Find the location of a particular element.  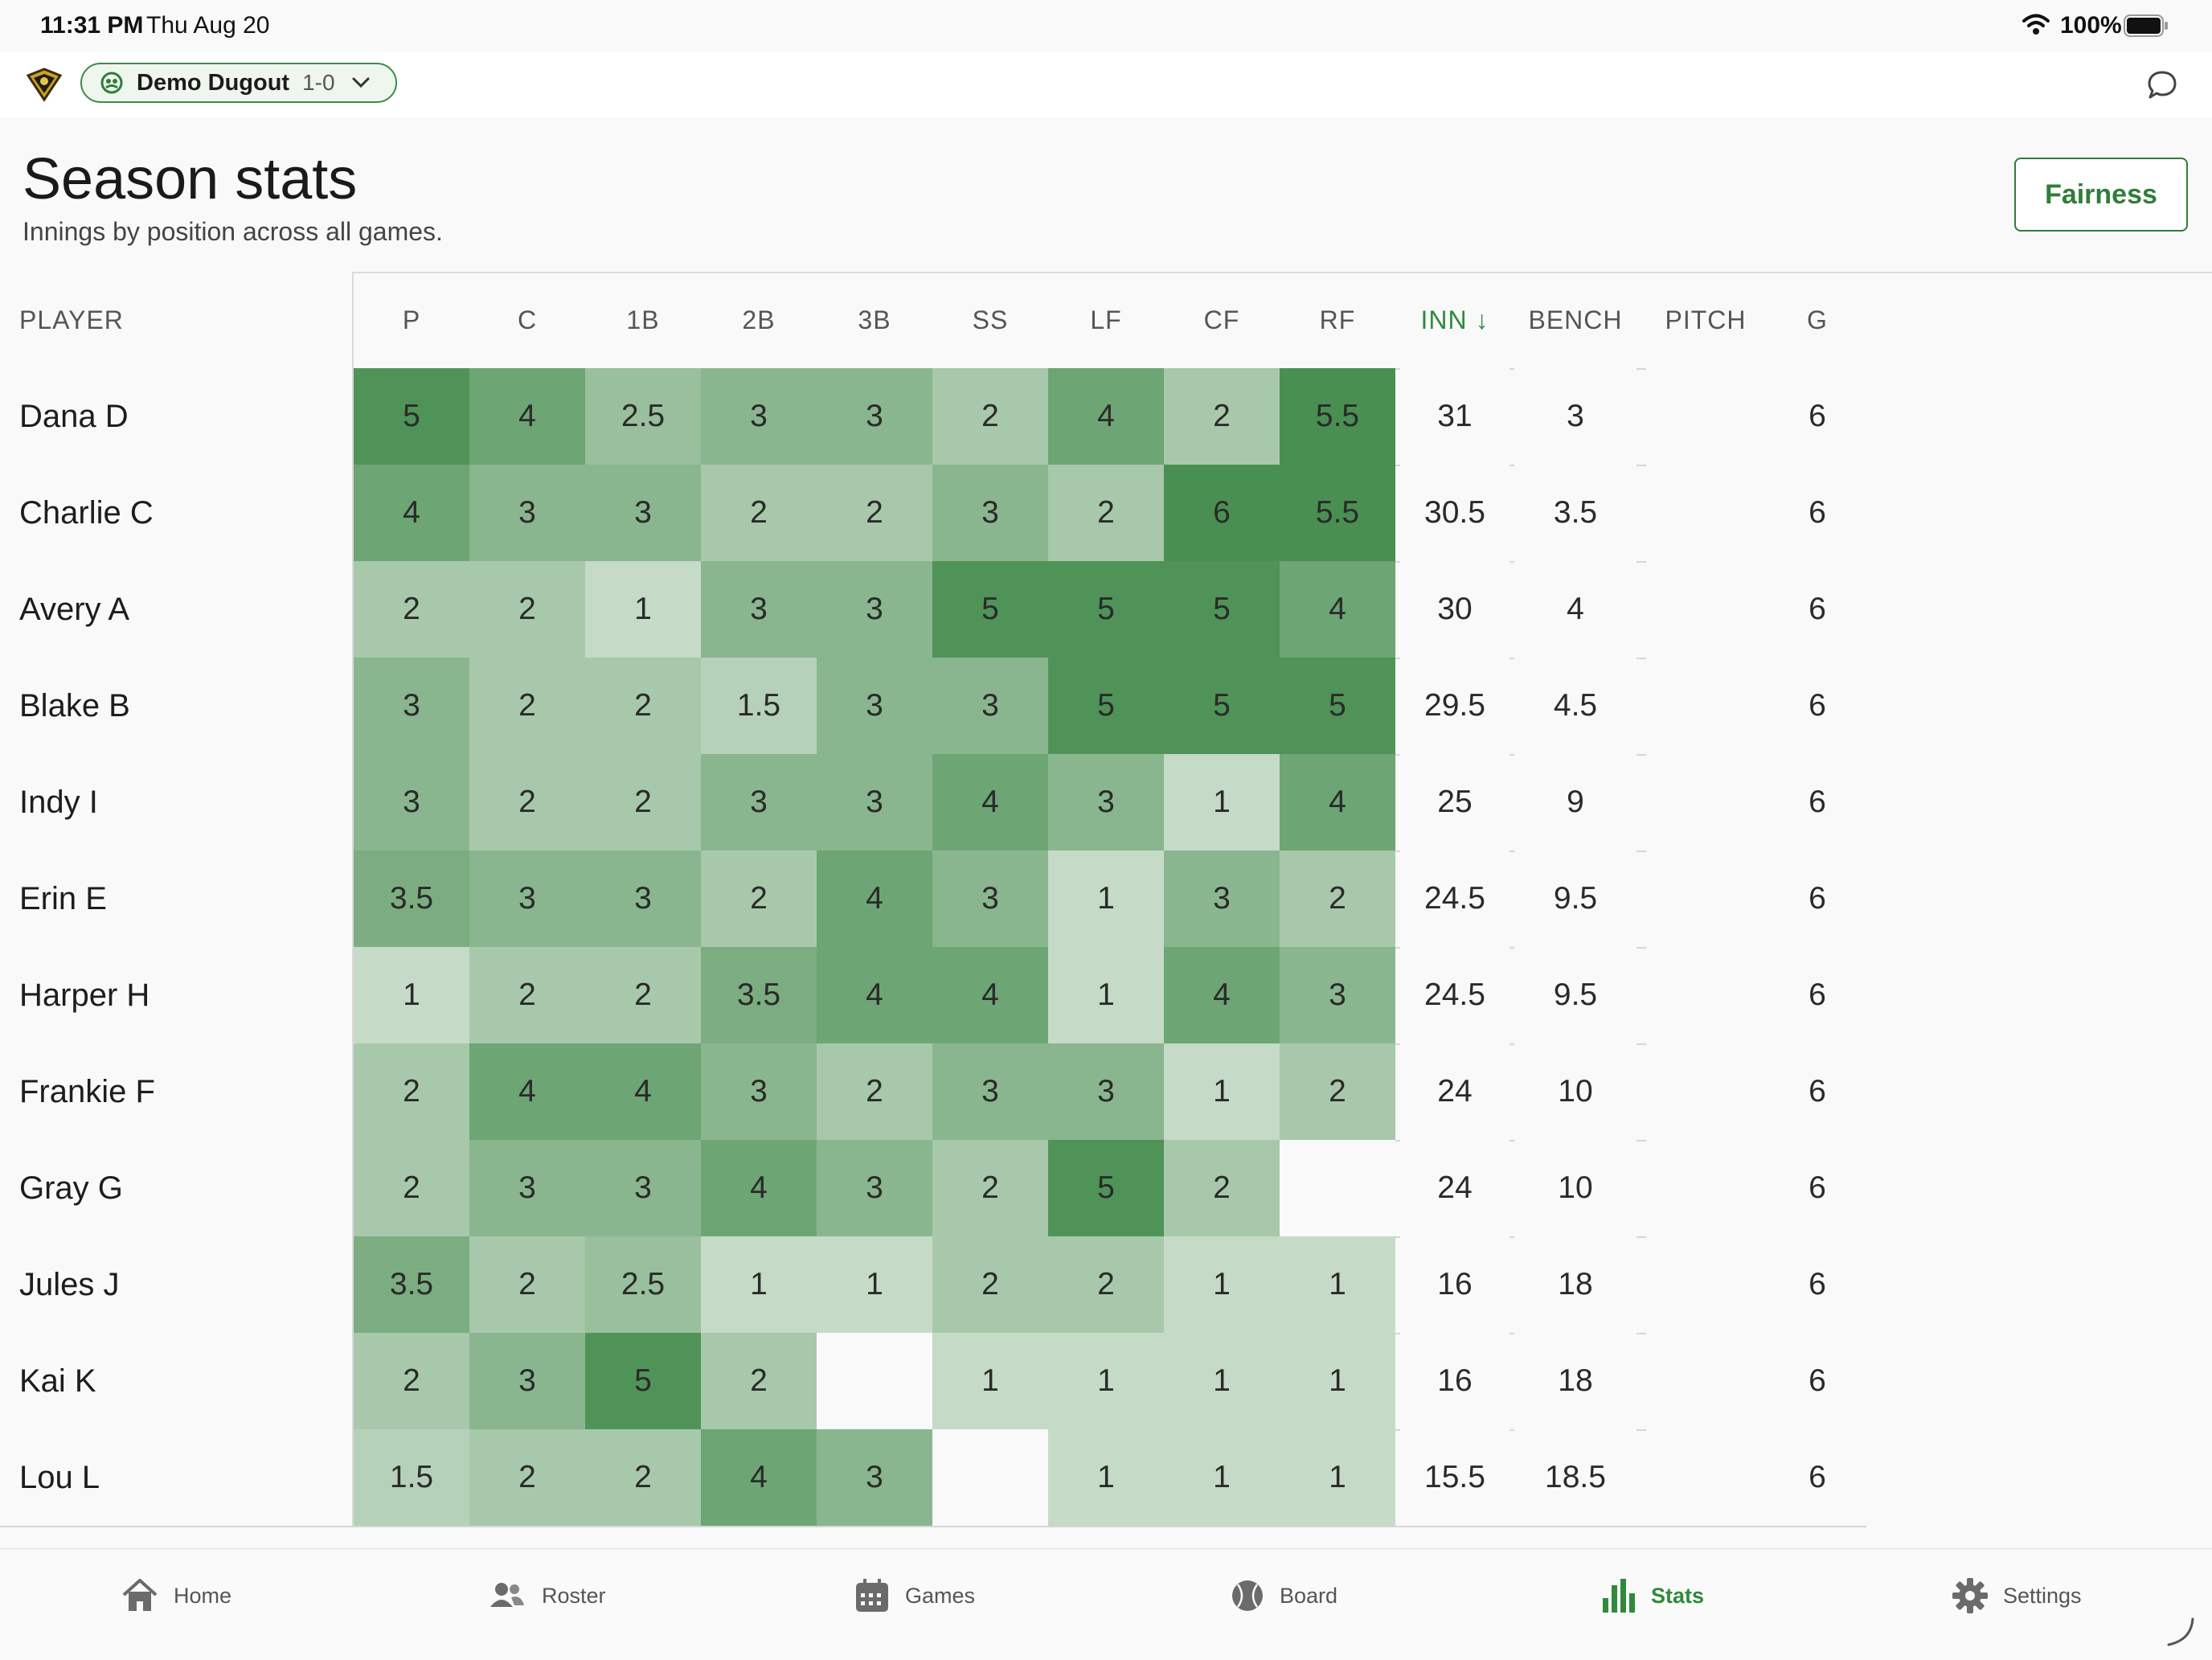

table-row: Lou L 1.5 2 2 4 3 1 1 1 15.5 18.5 6 is located at coordinates (933, 1478).